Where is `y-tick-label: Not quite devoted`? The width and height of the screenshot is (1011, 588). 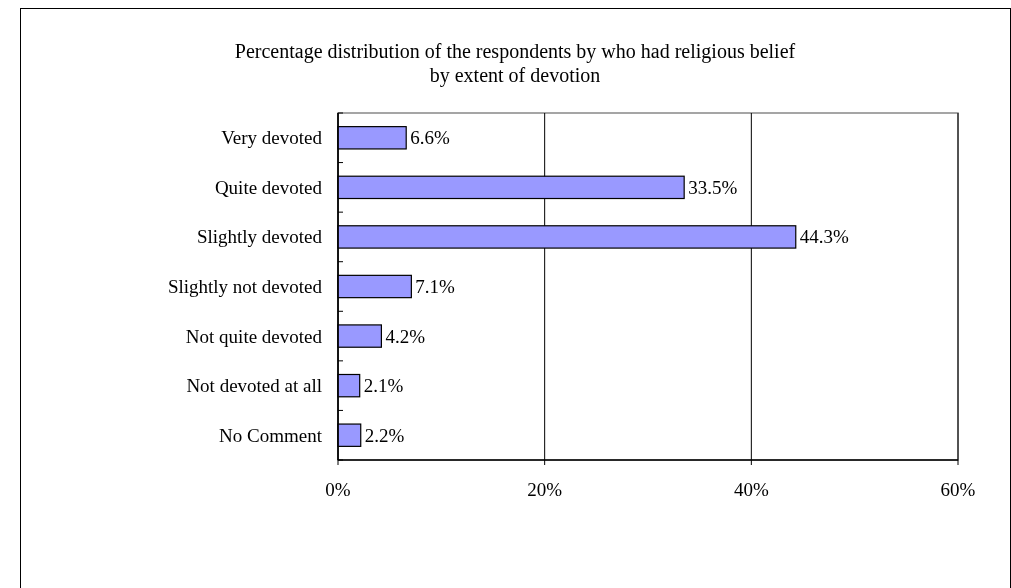
y-tick-label: Not quite devoted is located at coordinates (254, 336).